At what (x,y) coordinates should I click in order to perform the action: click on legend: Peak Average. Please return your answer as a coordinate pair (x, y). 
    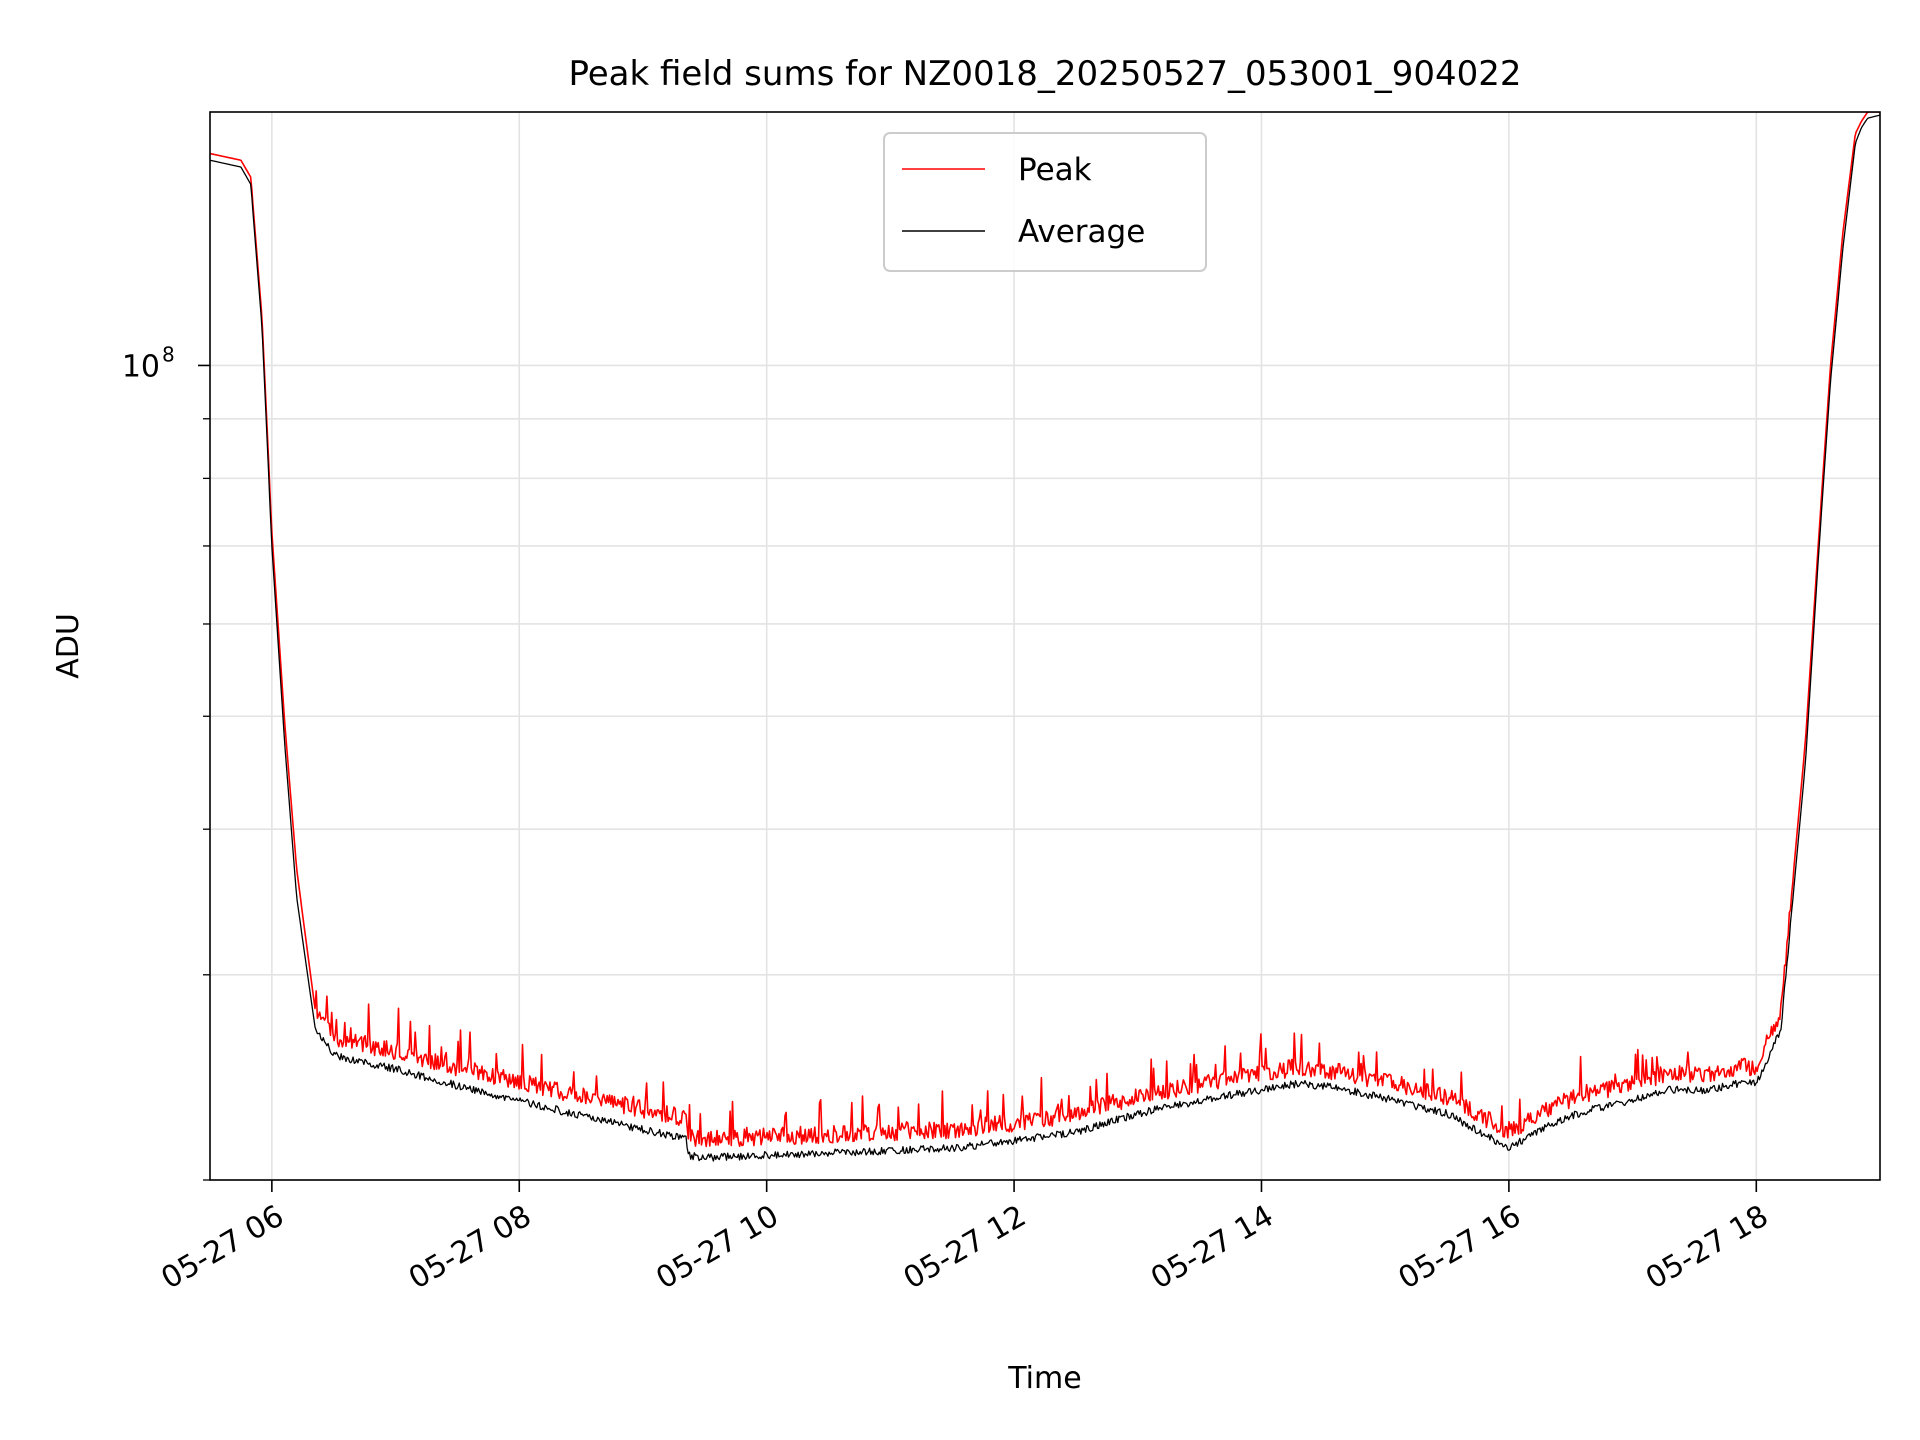
    Looking at the image, I should click on (1045, 202).